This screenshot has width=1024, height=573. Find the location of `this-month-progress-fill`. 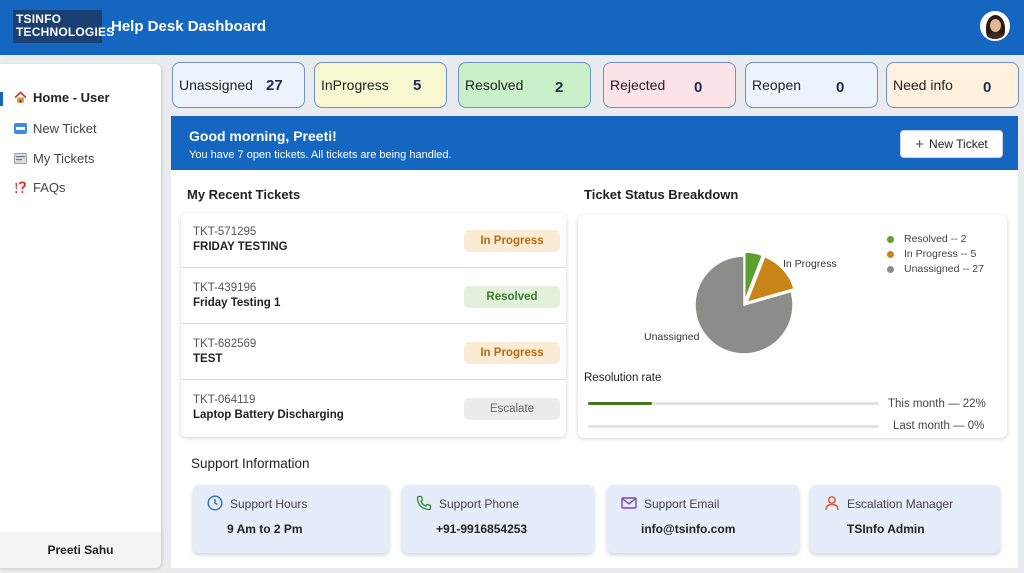

this-month-progress-fill is located at coordinates (620, 403).